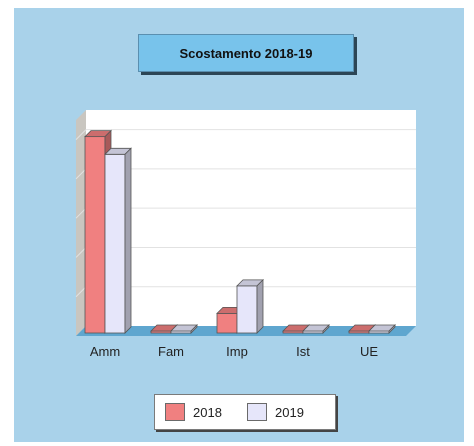  What do you see at coordinates (207, 412) in the screenshot?
I see `legend-label-2018: 2018` at bounding box center [207, 412].